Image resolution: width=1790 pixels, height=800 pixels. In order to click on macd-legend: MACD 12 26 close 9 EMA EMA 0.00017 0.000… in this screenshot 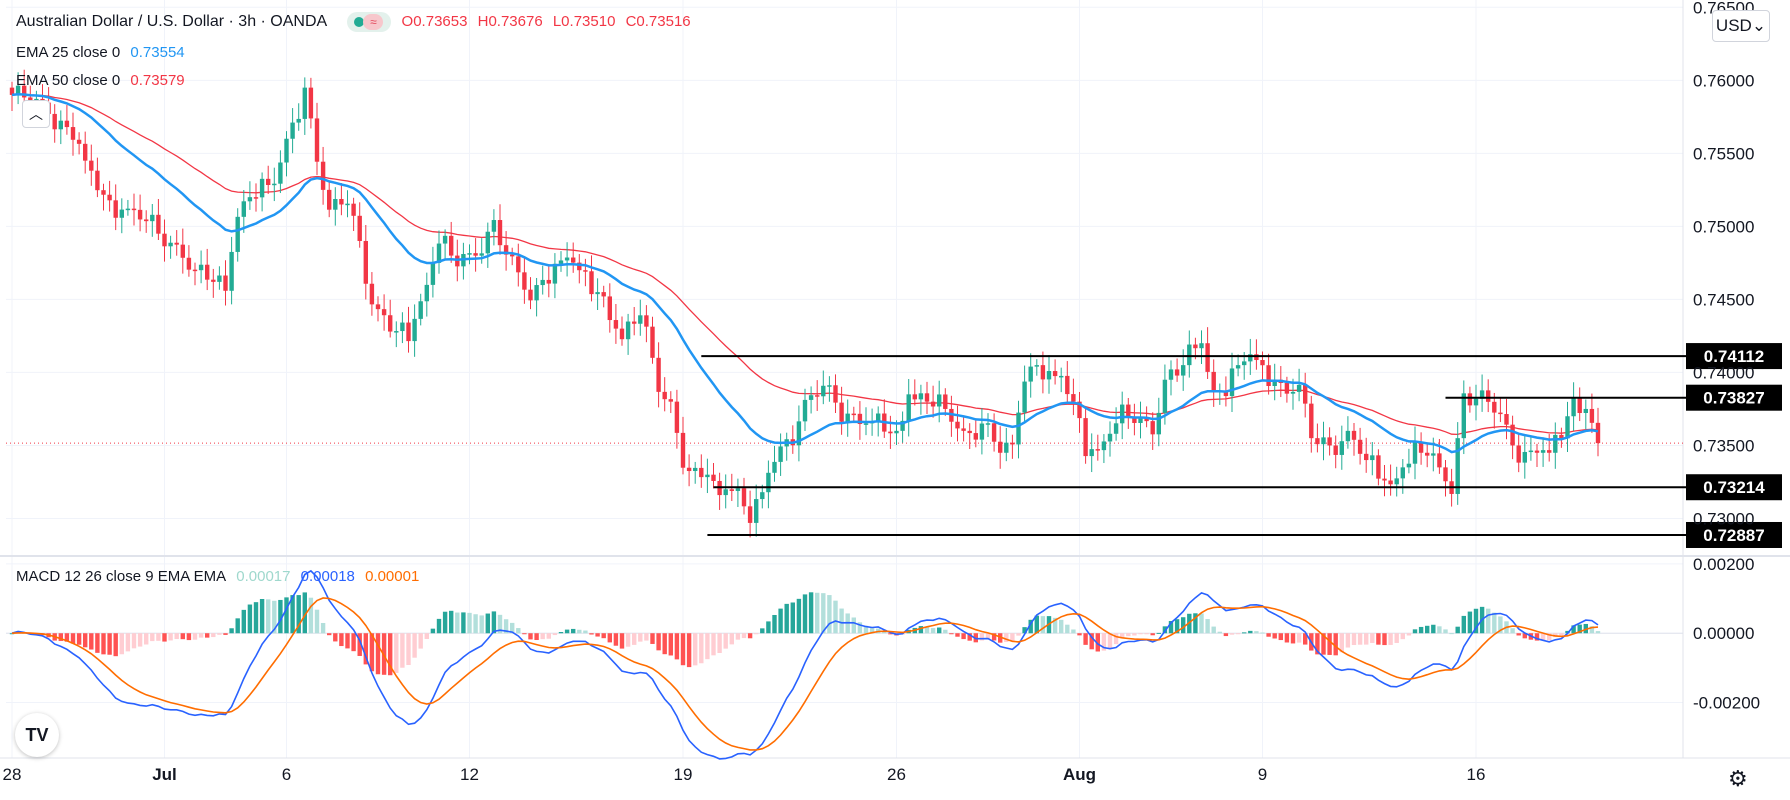, I will do `click(220, 576)`.